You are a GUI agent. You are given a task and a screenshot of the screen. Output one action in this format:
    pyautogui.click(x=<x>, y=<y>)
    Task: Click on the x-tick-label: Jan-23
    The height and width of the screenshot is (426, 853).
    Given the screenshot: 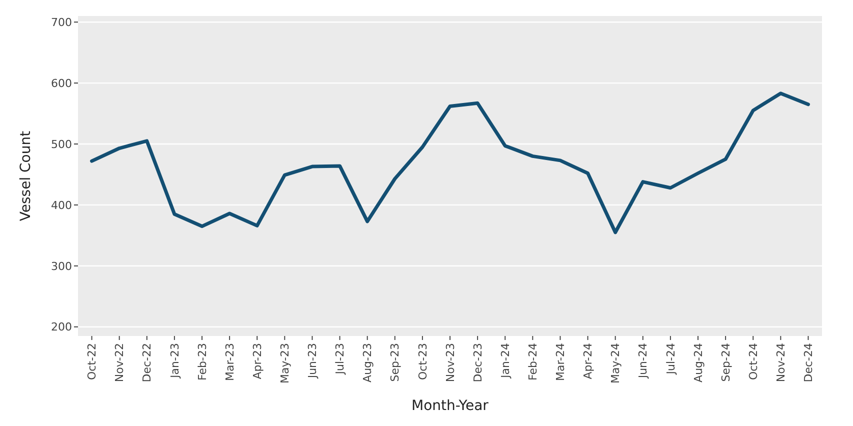 What is the action you would take?
    pyautogui.click(x=175, y=361)
    